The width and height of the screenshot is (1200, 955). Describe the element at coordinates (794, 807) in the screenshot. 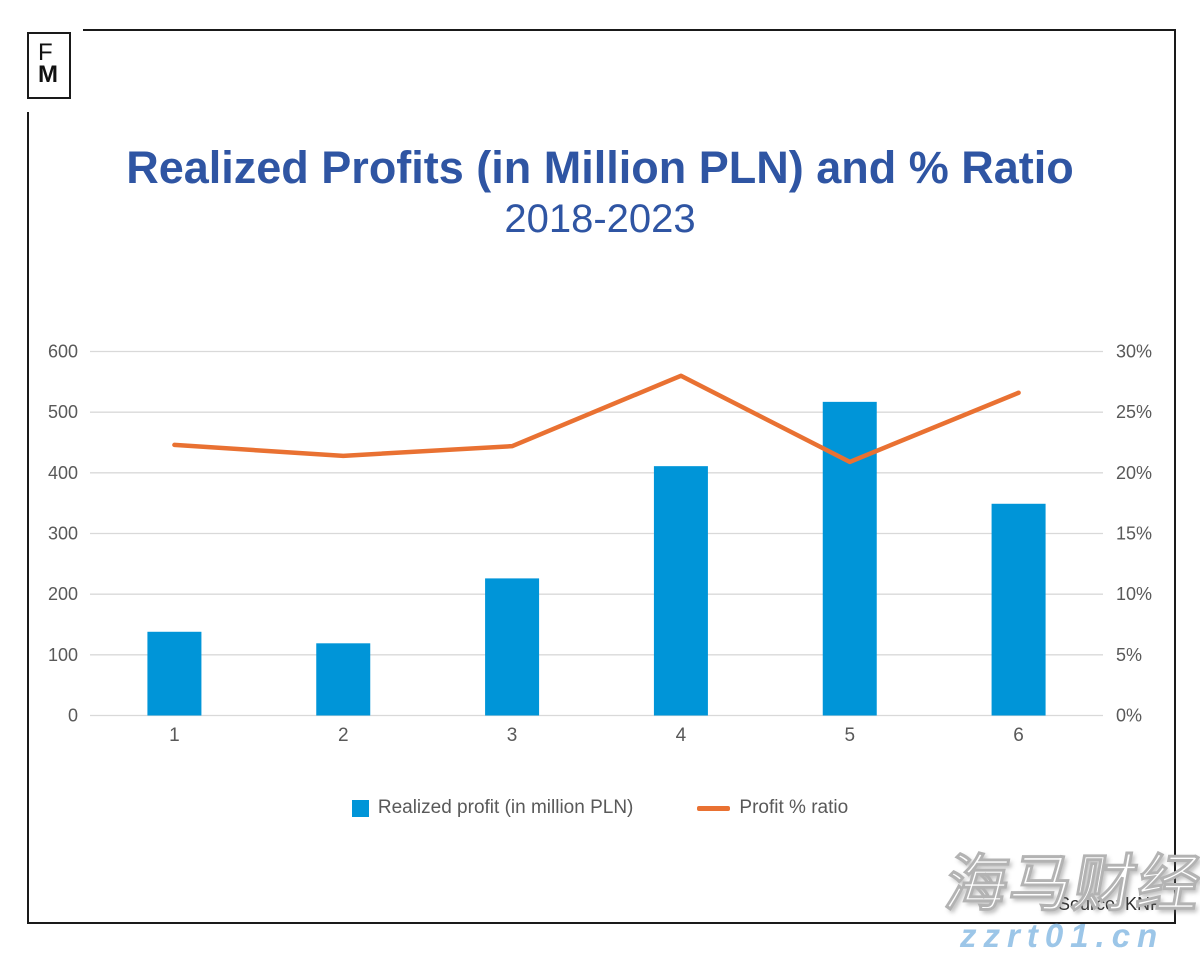

I see `line-legend-label: Profit % ratio` at that location.